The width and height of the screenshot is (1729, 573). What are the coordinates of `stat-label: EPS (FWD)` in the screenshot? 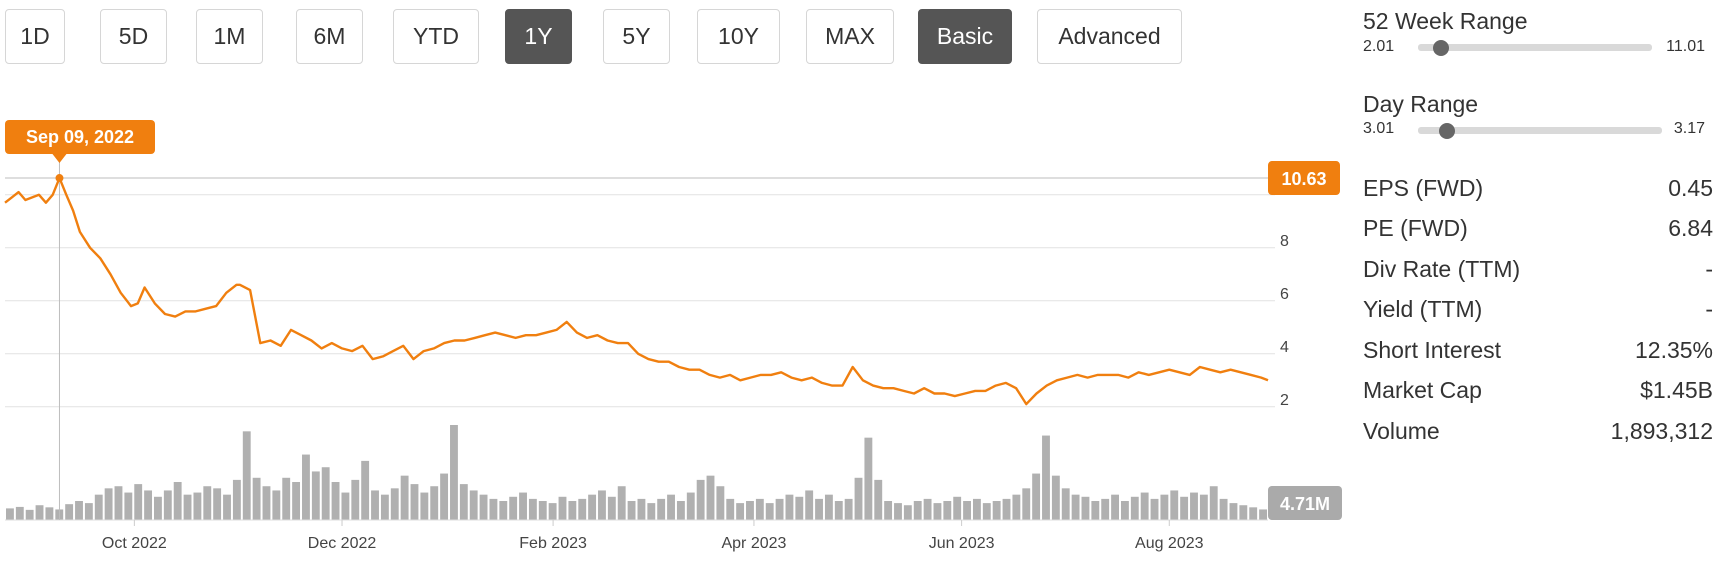 It's located at (1423, 187).